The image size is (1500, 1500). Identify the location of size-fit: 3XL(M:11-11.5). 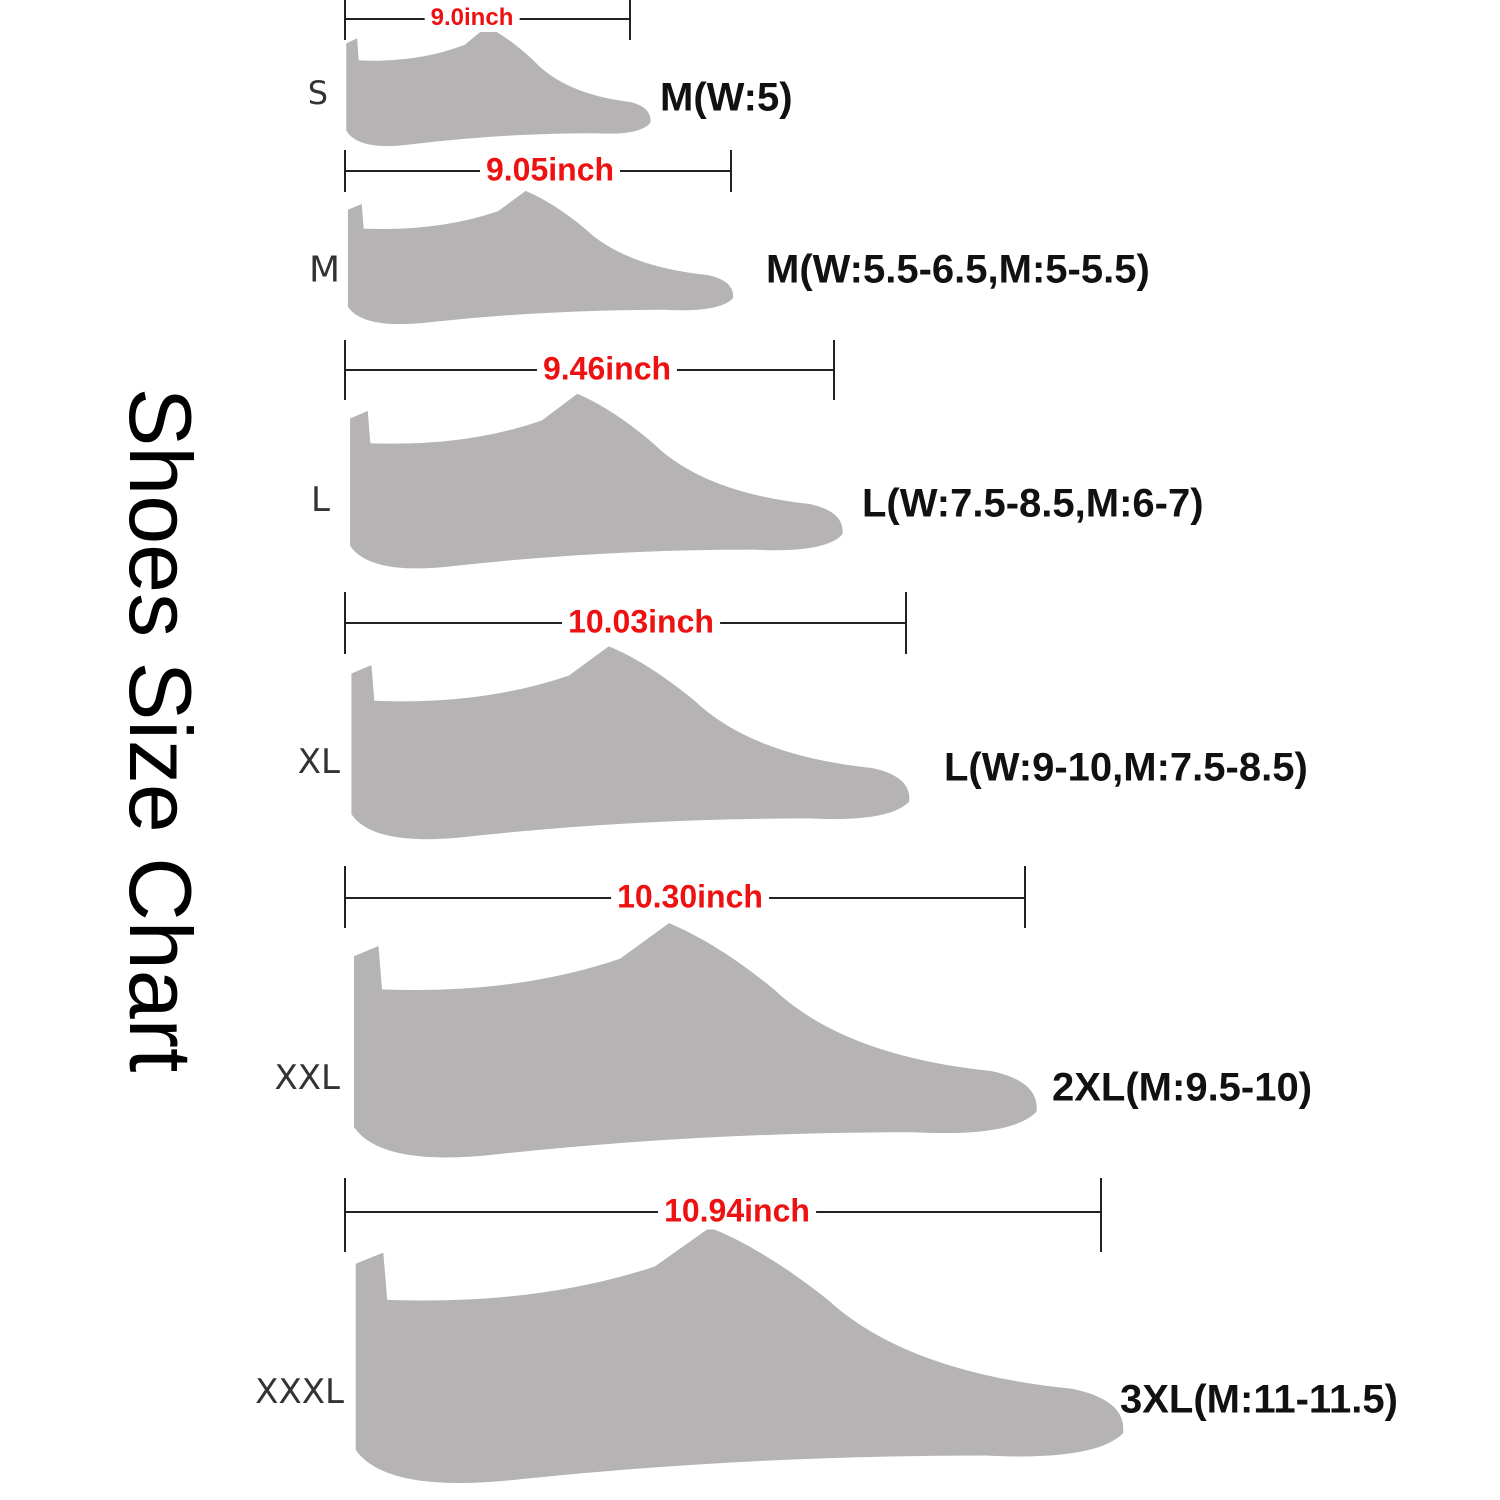
(1259, 1399).